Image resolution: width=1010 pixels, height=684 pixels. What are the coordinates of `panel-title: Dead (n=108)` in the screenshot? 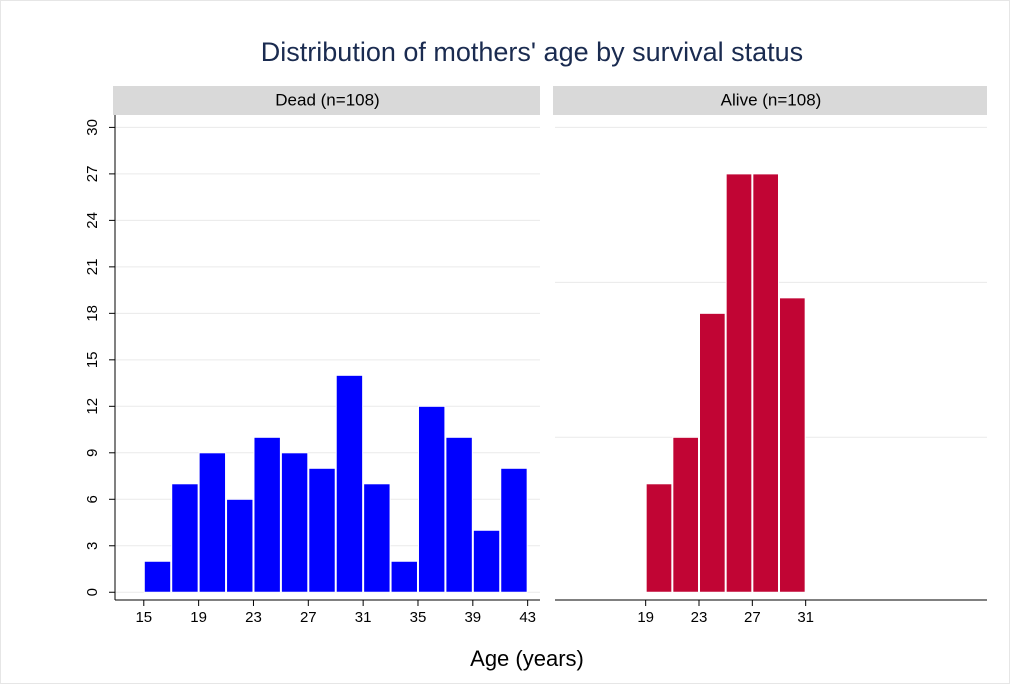 It's located at (327, 99).